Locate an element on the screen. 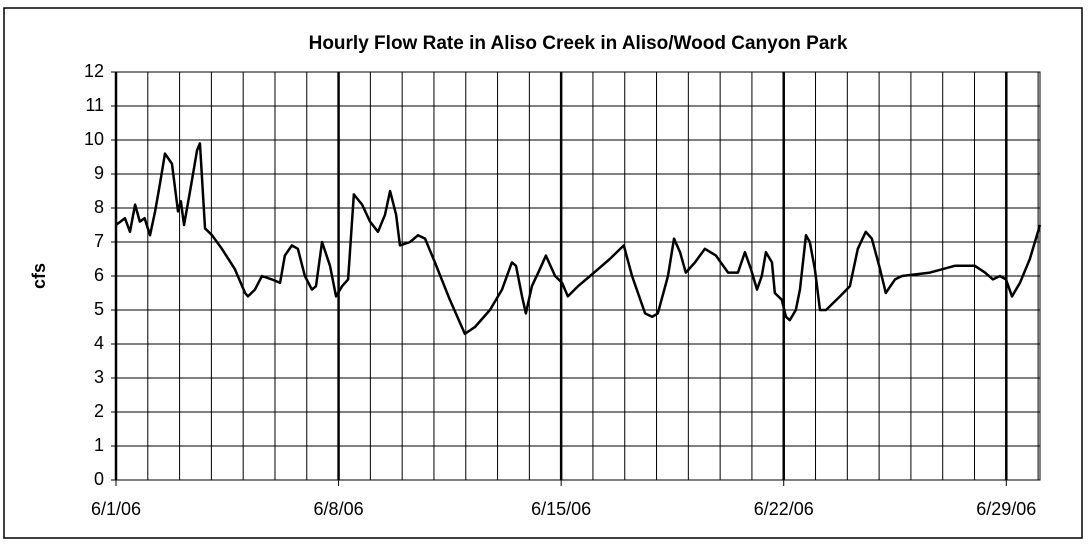 The height and width of the screenshot is (547, 1089). y-tick-label: 5 is located at coordinates (99, 309).